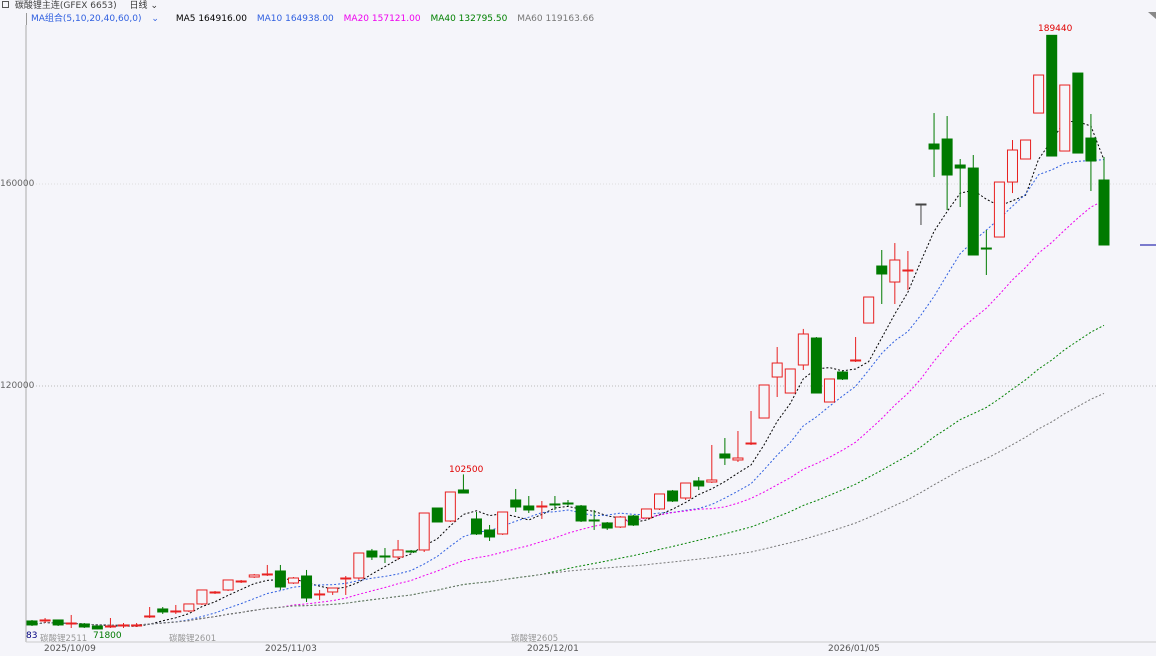 The width and height of the screenshot is (1156, 656). What do you see at coordinates (98, 19) in the screenshot?
I see `indicator-selector: MA组合(5,10,20,40,60,0) ⌄` at bounding box center [98, 19].